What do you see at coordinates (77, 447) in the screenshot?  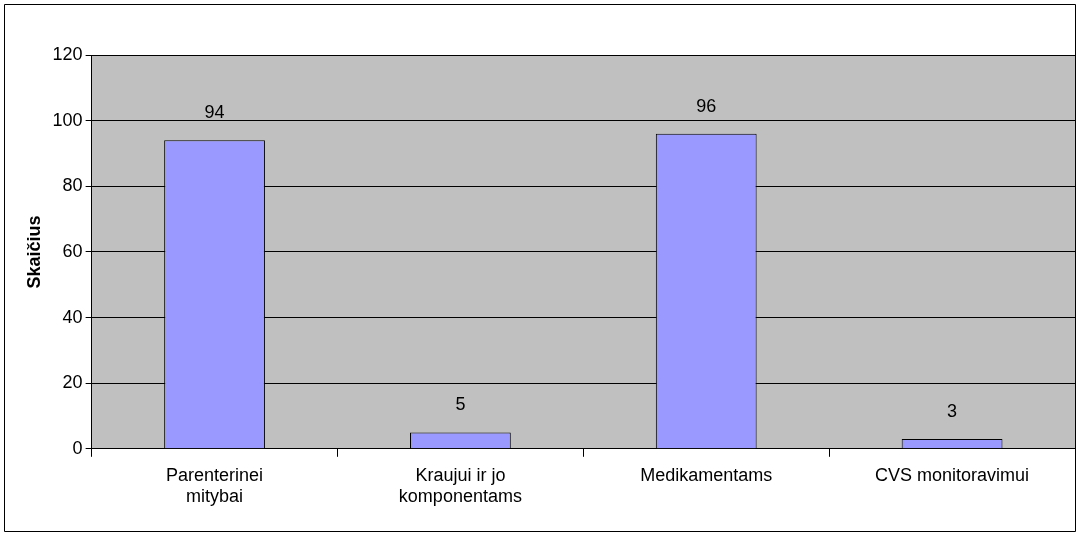 I see `y-tick-label: 0` at bounding box center [77, 447].